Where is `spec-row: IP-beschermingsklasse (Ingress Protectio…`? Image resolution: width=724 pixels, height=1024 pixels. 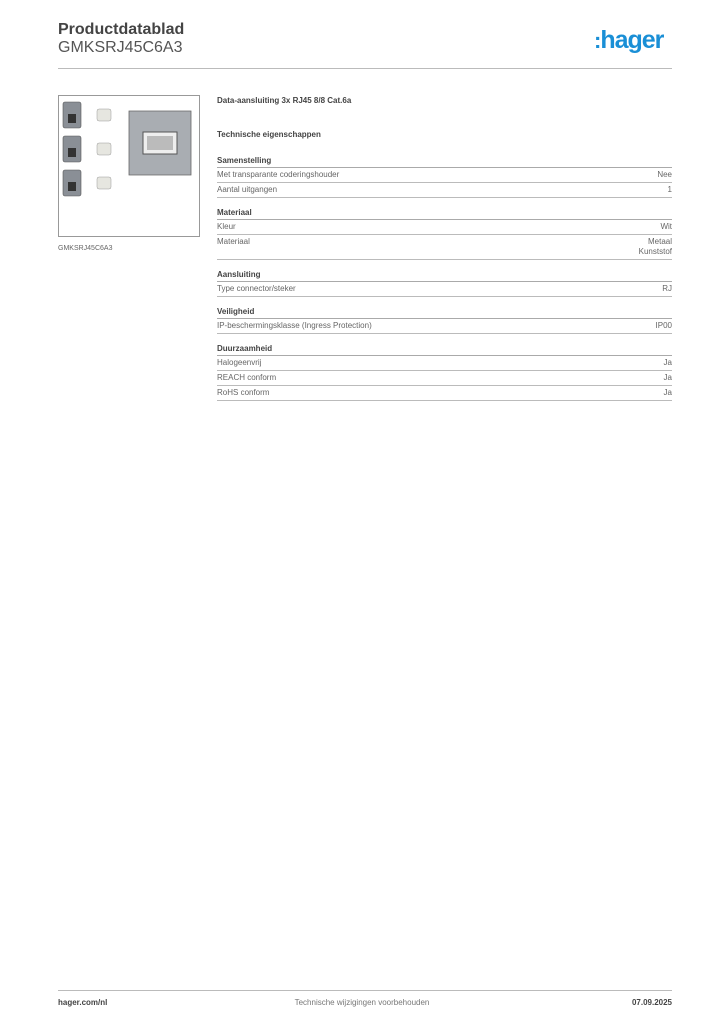
spec-row: IP-beschermingsklasse (Ingress Protectio… is located at coordinates (444, 326).